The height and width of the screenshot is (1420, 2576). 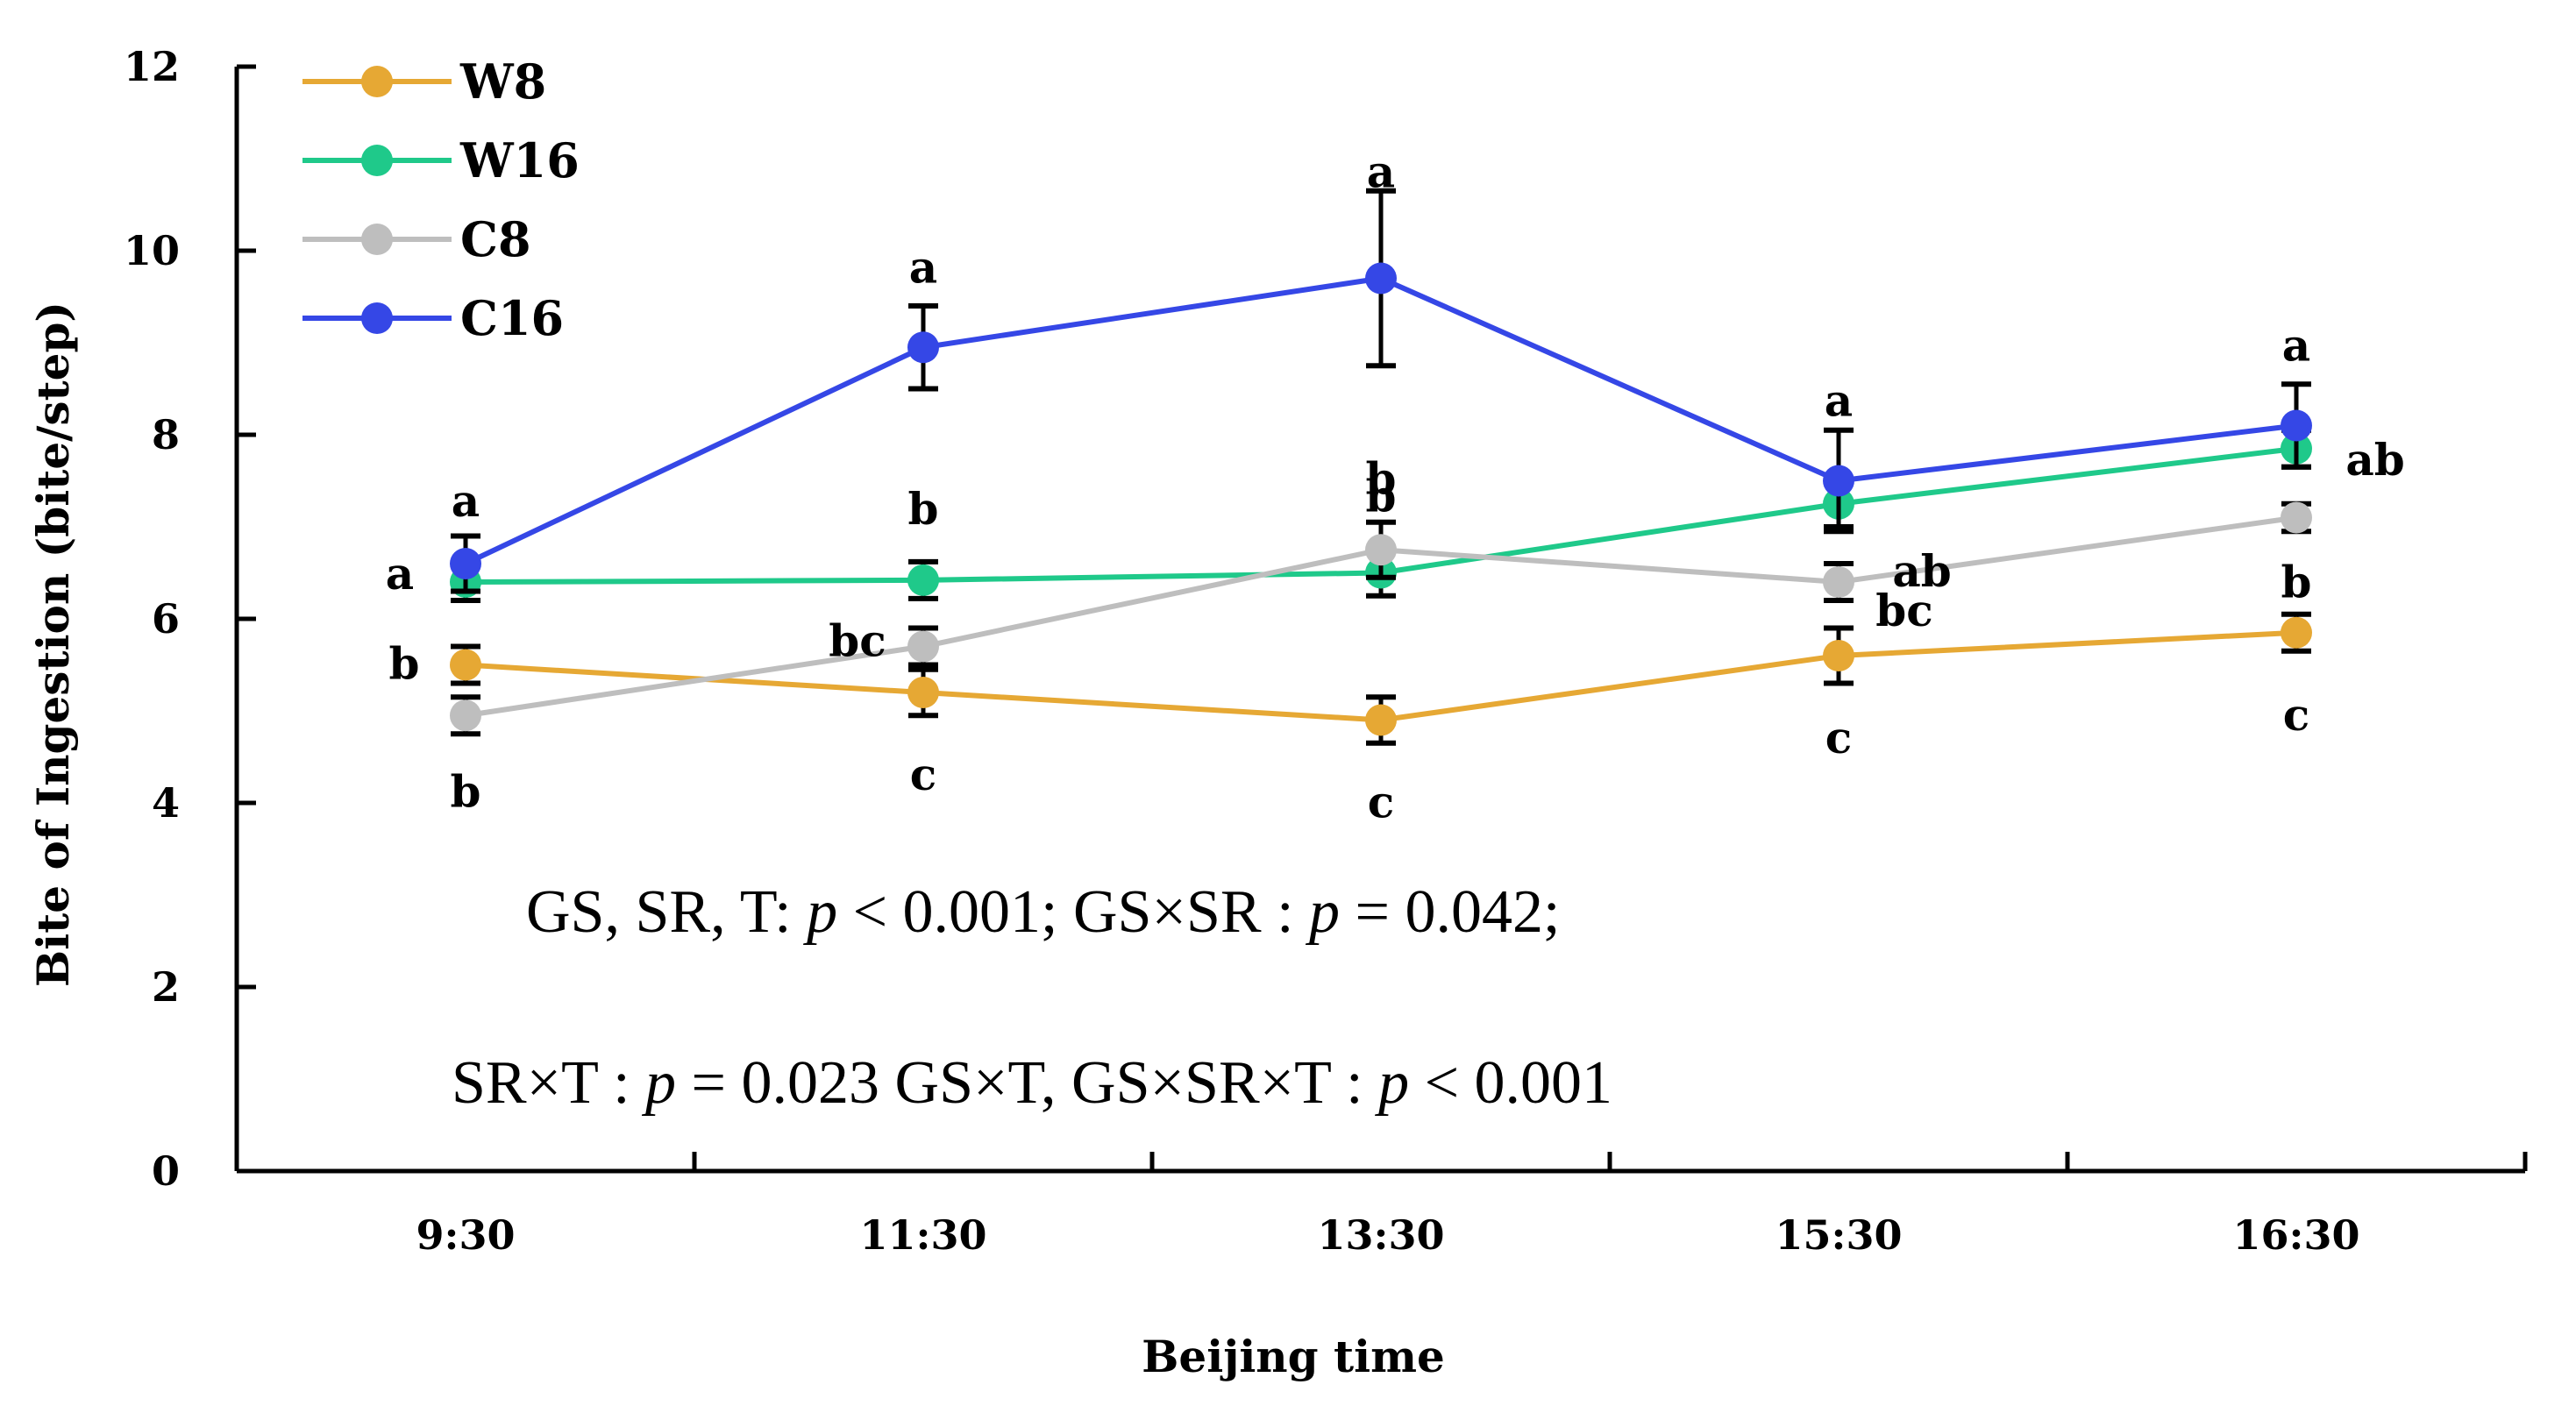 What do you see at coordinates (433, 318) in the screenshot?
I see `legend-item-C16: C16` at bounding box center [433, 318].